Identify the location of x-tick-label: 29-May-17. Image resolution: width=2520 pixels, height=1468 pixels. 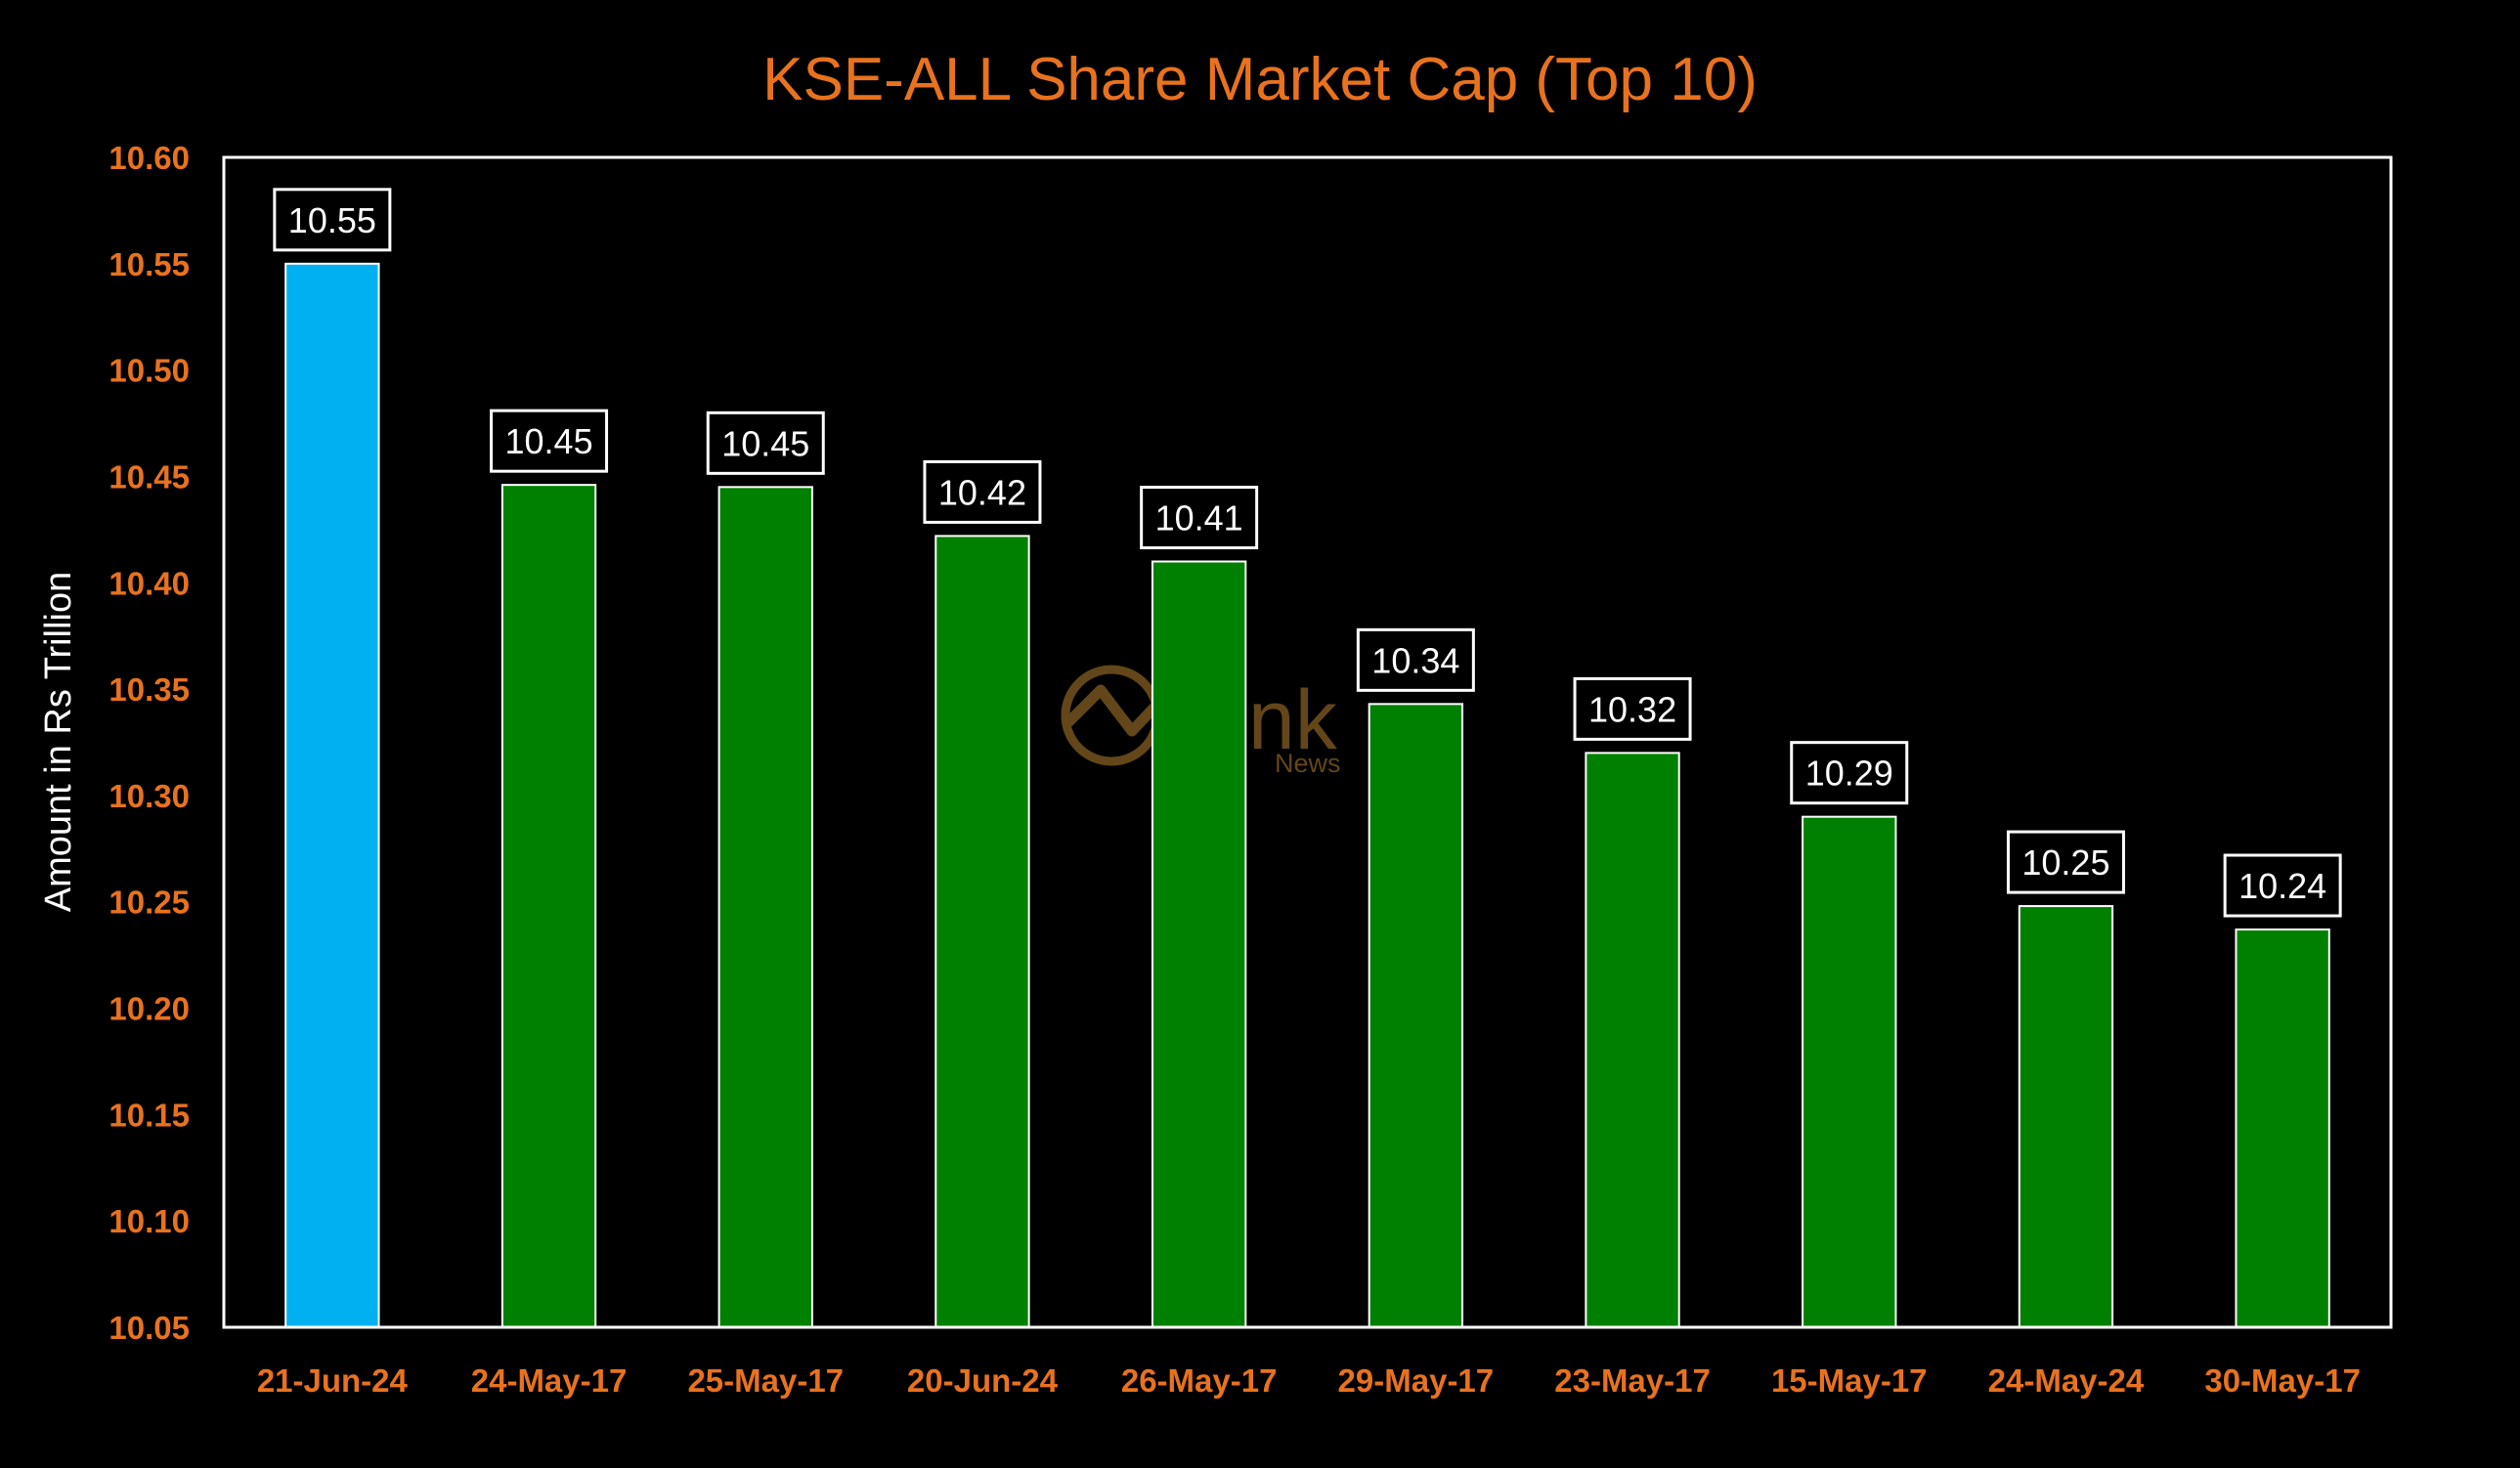
(1416, 1380).